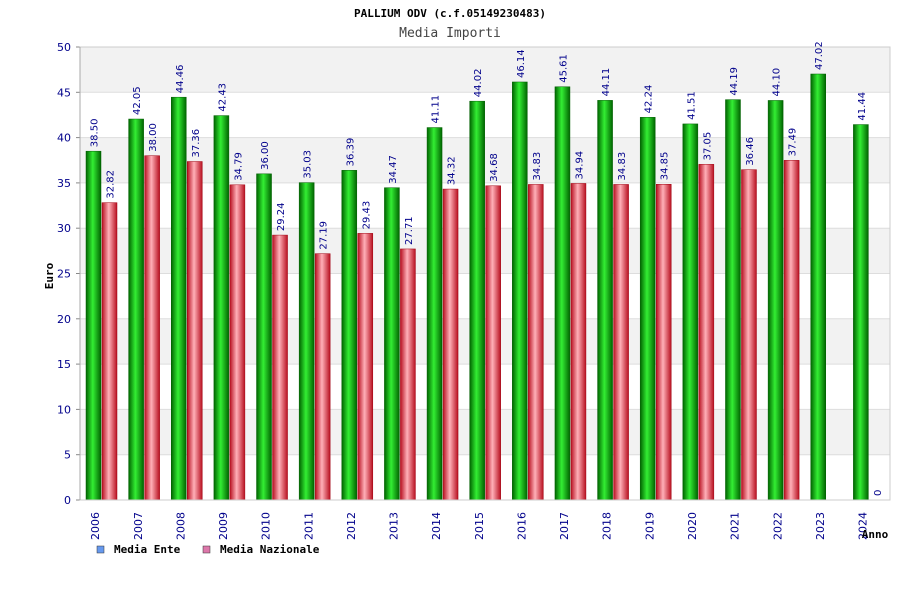 This screenshot has width=900, height=600. Describe the element at coordinates (777, 526) in the screenshot. I see `x-tick-label-2022: 2022` at that location.